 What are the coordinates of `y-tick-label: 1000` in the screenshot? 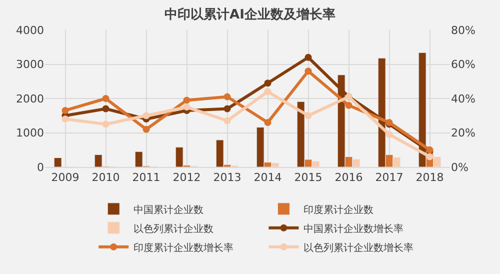 It's located at (30, 133).